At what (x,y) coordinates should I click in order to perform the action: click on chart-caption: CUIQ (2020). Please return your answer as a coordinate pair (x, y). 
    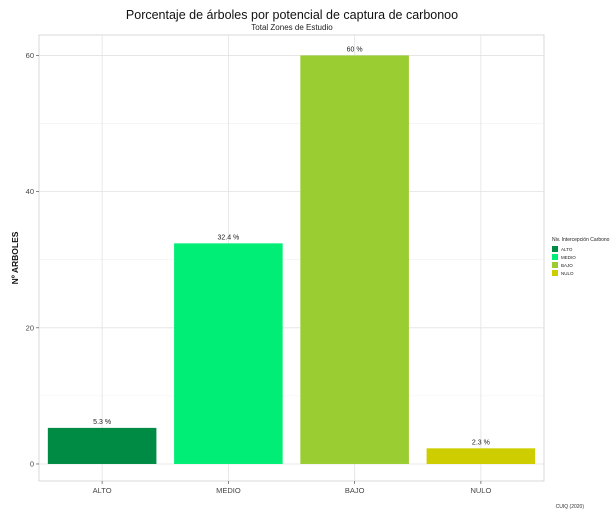
    Looking at the image, I should click on (570, 507).